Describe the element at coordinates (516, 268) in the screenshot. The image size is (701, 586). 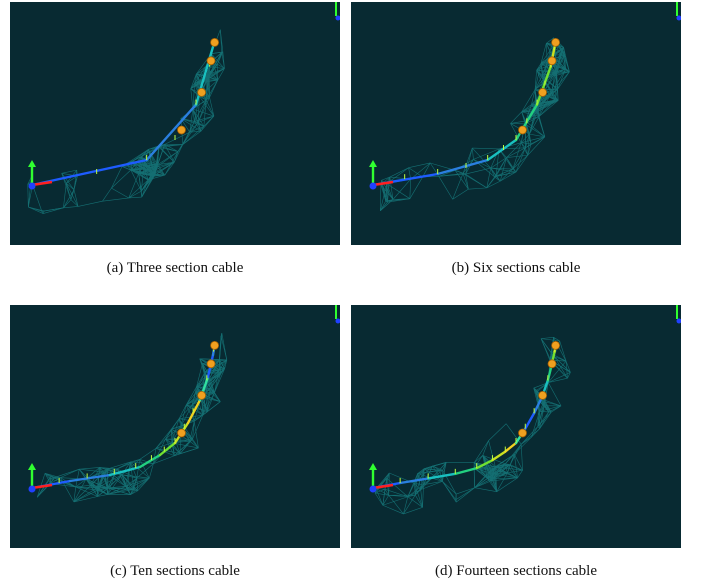
I see `caption-b: (b) Six sections cable` at that location.